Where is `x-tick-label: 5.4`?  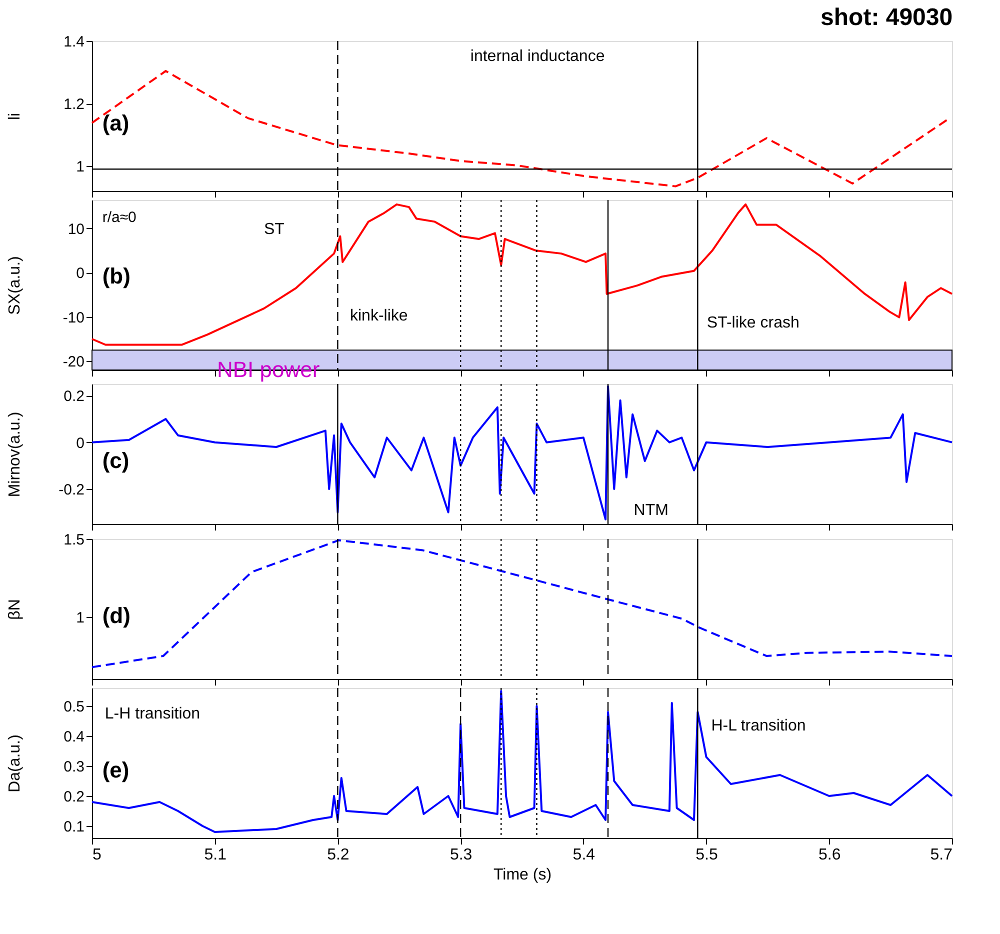
x-tick-label: 5.4 is located at coordinates (584, 855).